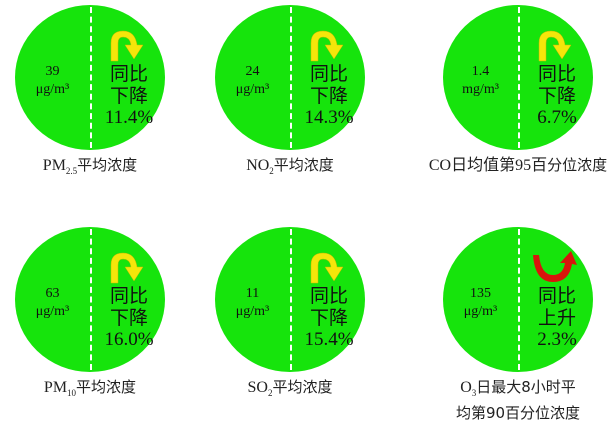 This screenshot has height=423, width=609. What do you see at coordinates (52, 71) in the screenshot?
I see `value-number: 39` at bounding box center [52, 71].